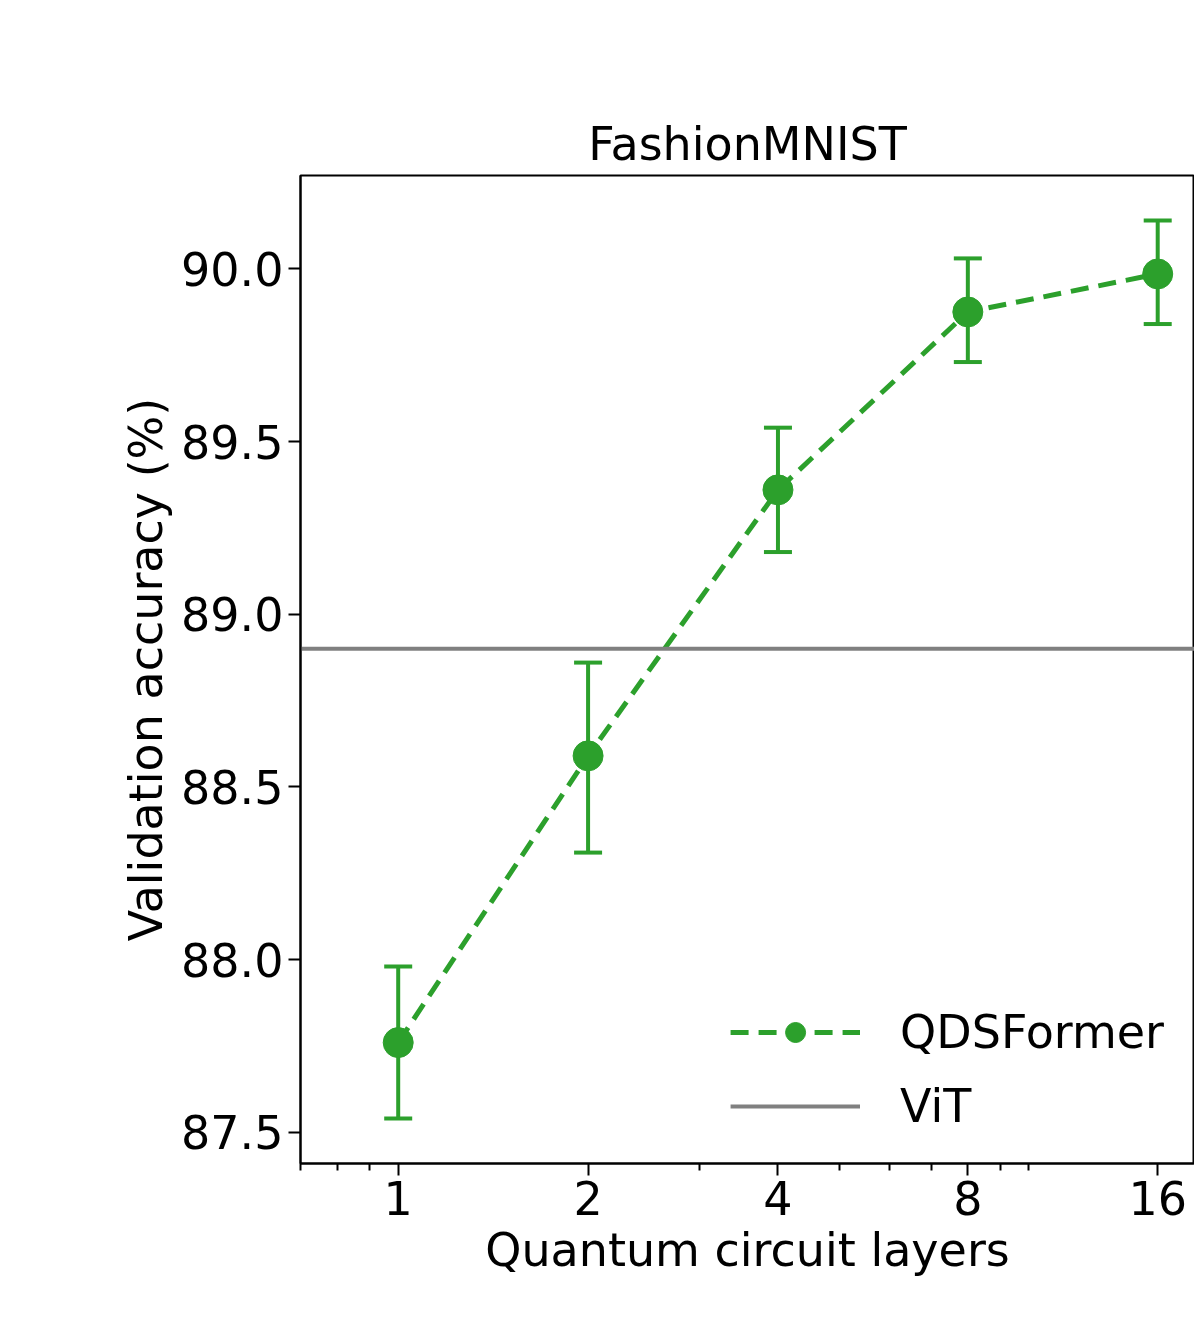 This screenshot has height=1343, width=1194. What do you see at coordinates (232, 787) in the screenshot?
I see `y-tick-label: 88.5` at bounding box center [232, 787].